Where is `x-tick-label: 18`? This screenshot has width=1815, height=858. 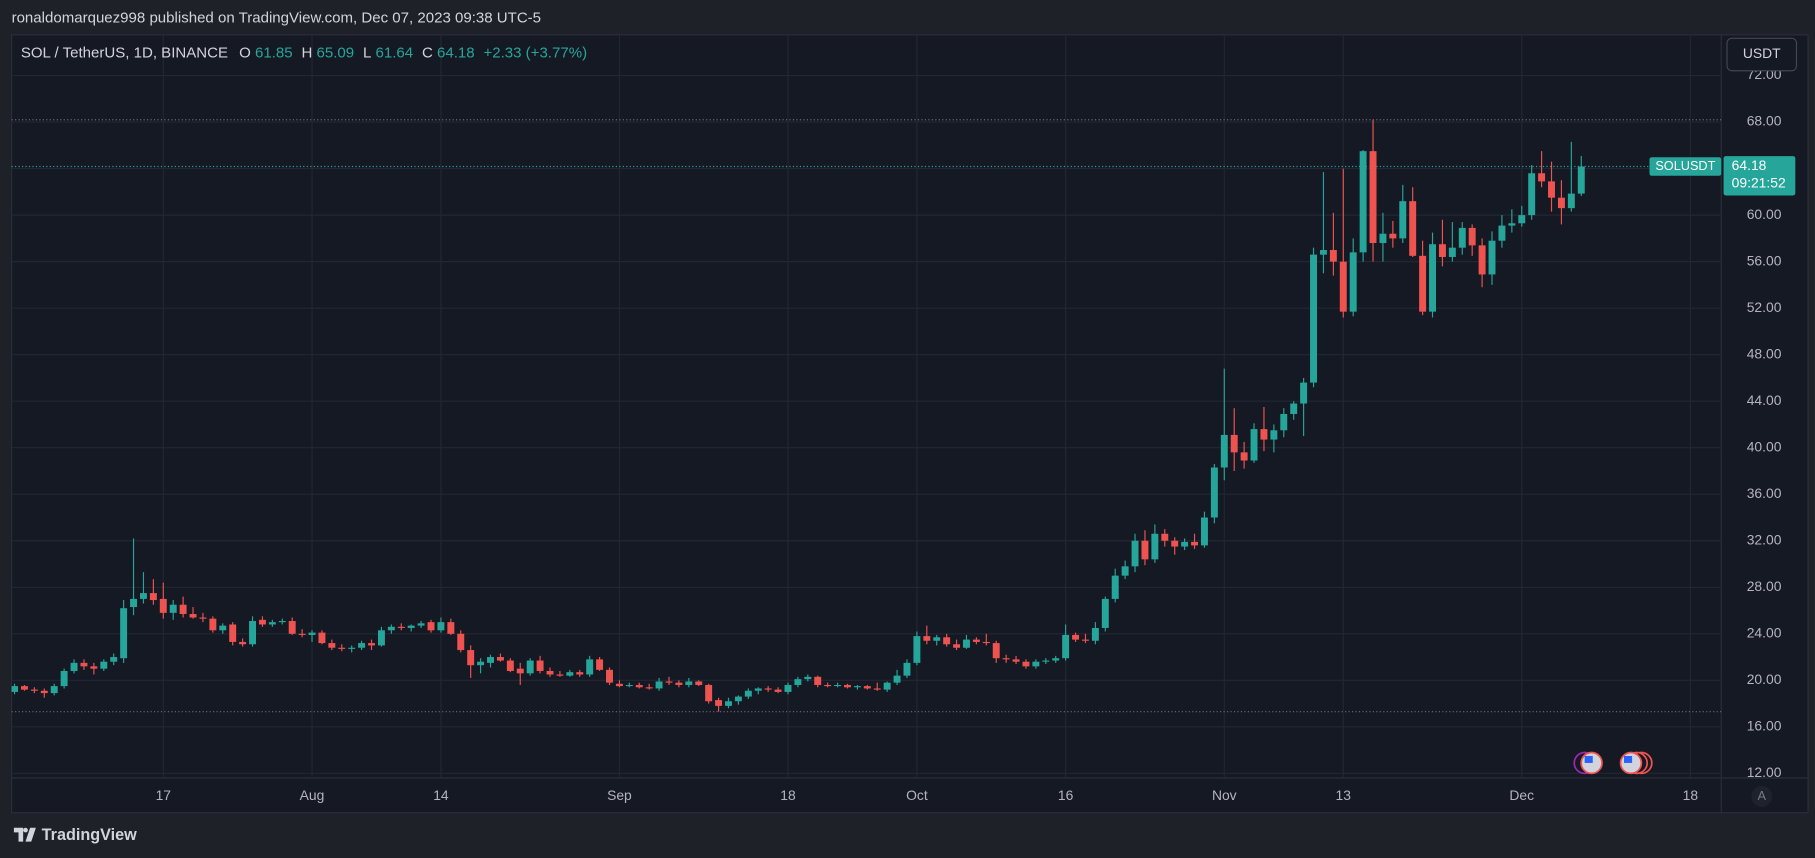 x-tick-label: 18 is located at coordinates (1691, 795).